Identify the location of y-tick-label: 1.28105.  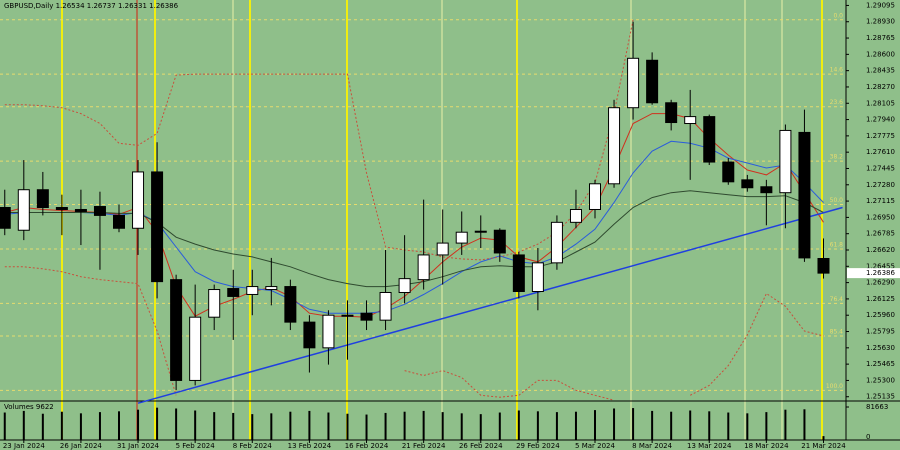
(880, 103).